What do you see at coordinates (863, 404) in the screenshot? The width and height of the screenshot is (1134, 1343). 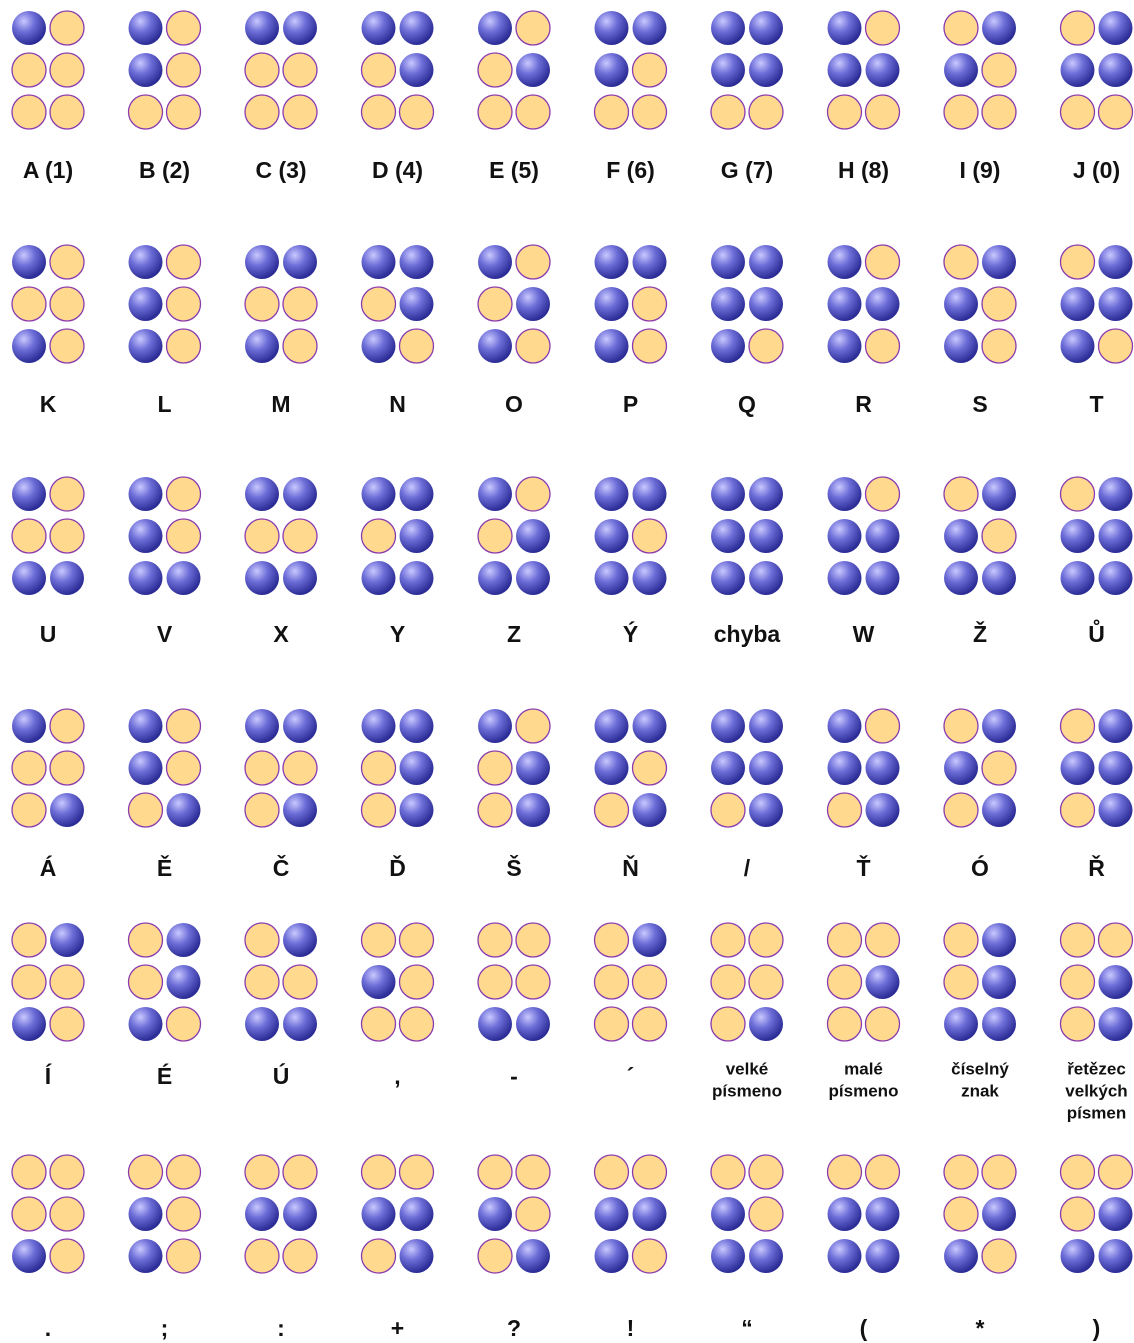 I see `cell-label: R` at bounding box center [863, 404].